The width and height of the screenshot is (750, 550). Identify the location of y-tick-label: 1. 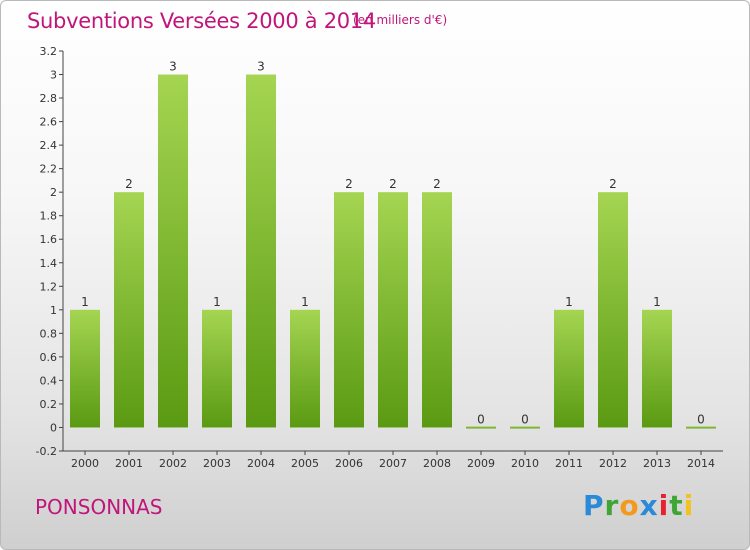
(53, 310).